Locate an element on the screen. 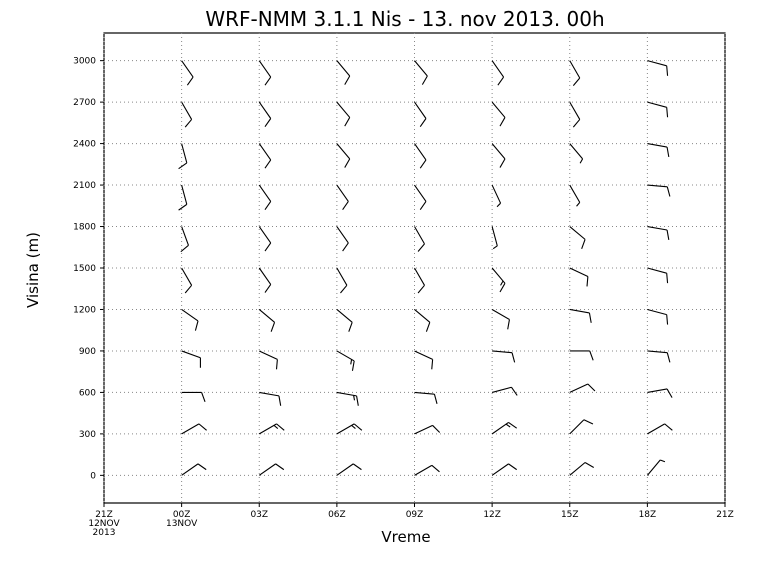  x-tick-label: 18Z is located at coordinates (648, 515).